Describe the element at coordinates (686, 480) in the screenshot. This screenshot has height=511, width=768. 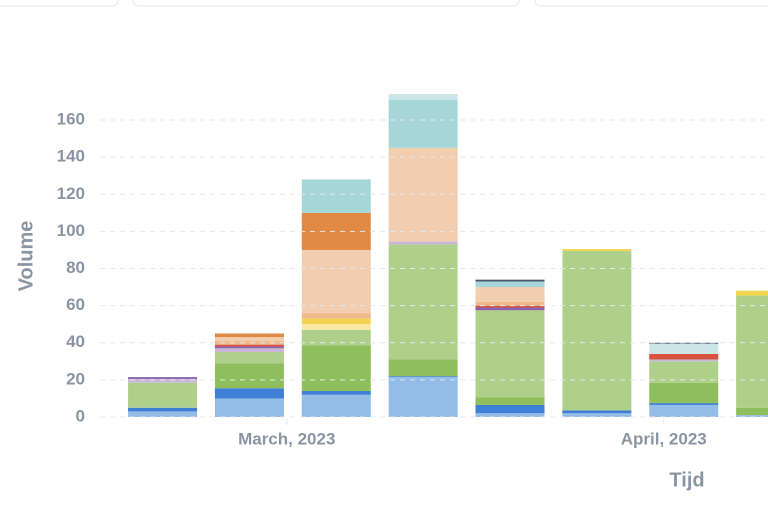
I see `x-axis-label: Tijd` at that location.